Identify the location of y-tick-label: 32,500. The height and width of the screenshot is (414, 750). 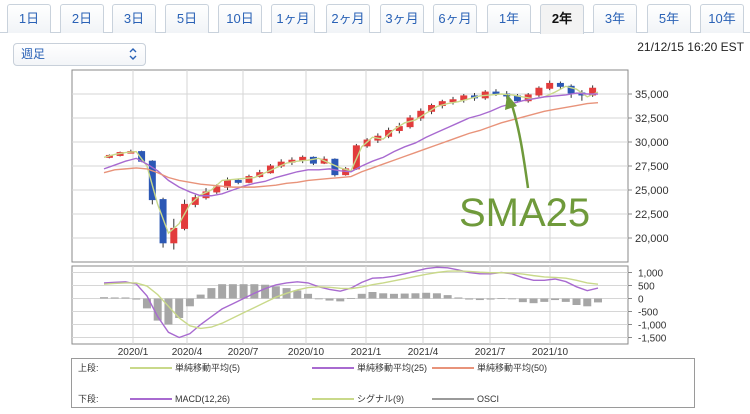
(652, 119).